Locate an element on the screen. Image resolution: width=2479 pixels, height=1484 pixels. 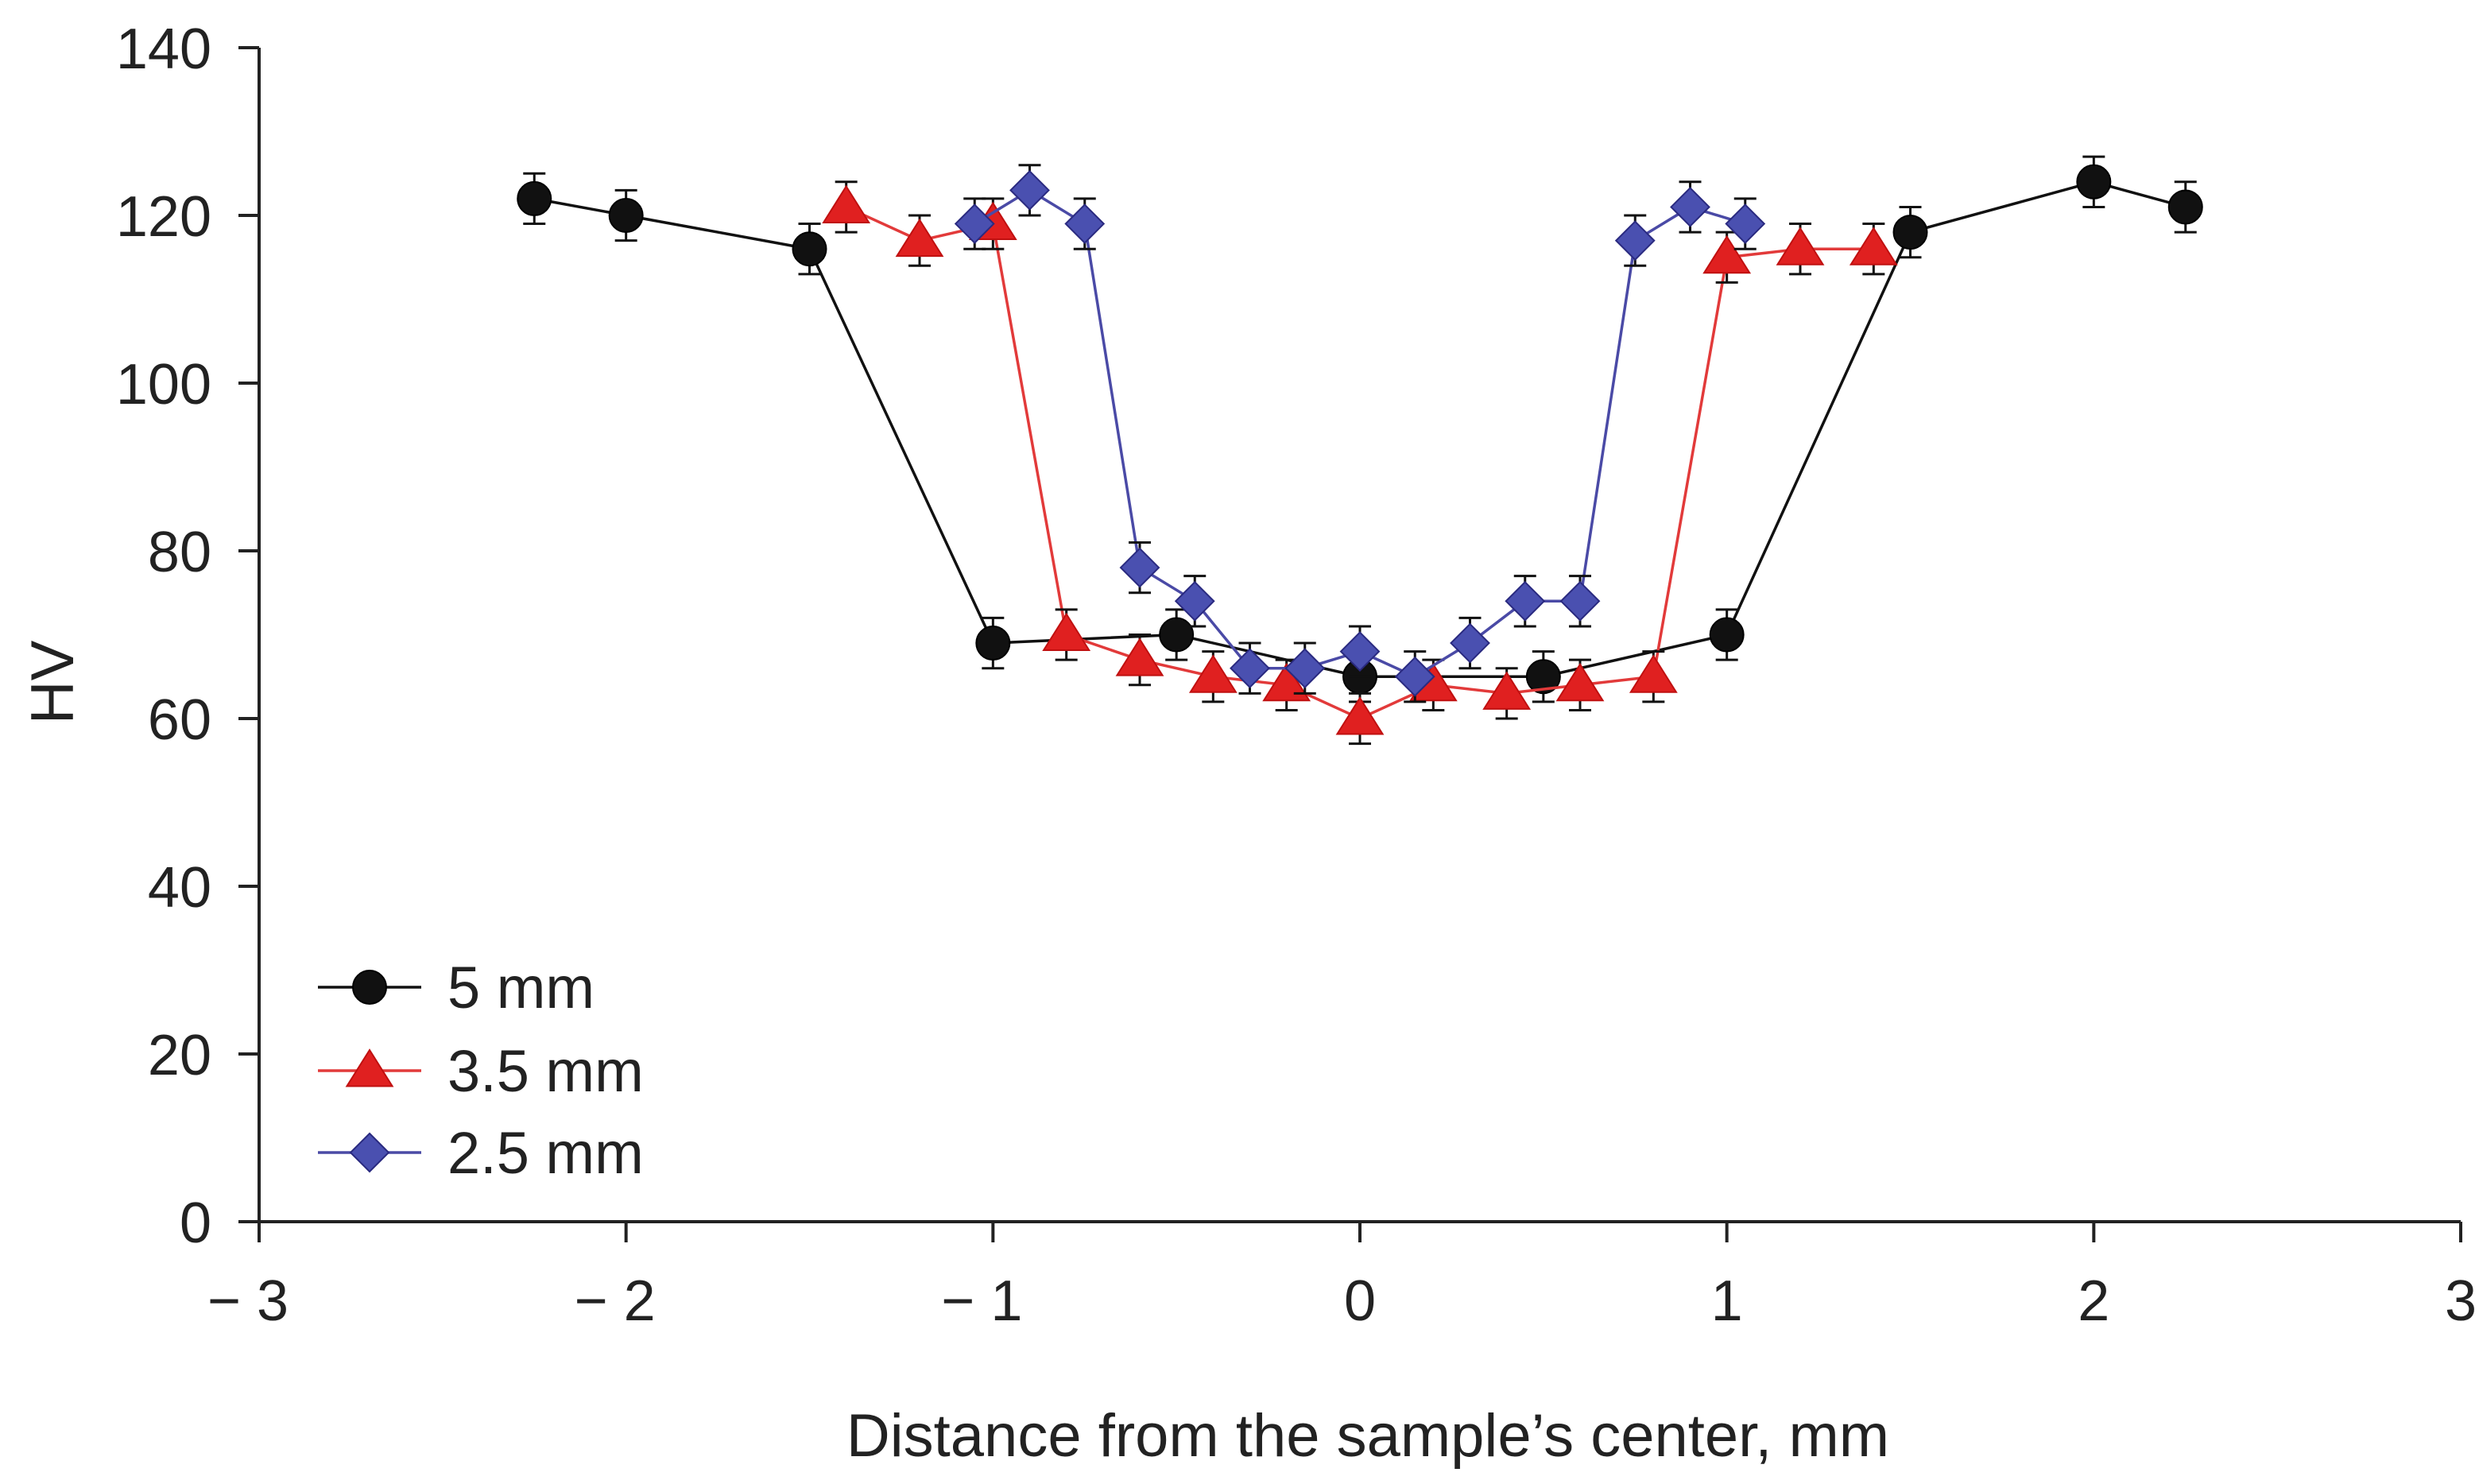
x-tick-label: − 3 is located at coordinates (248, 1301).